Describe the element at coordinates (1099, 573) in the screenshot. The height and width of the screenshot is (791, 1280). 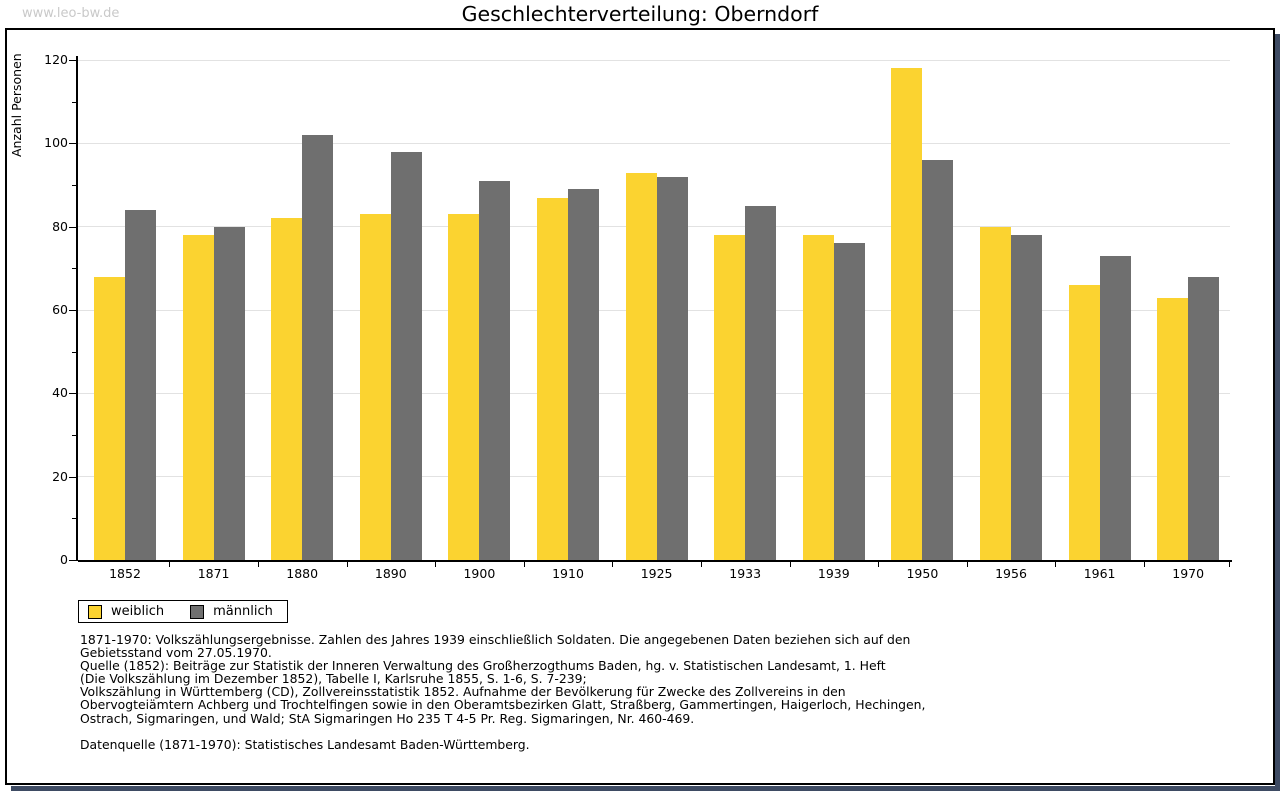
I see `x-tick-label: 1961` at that location.